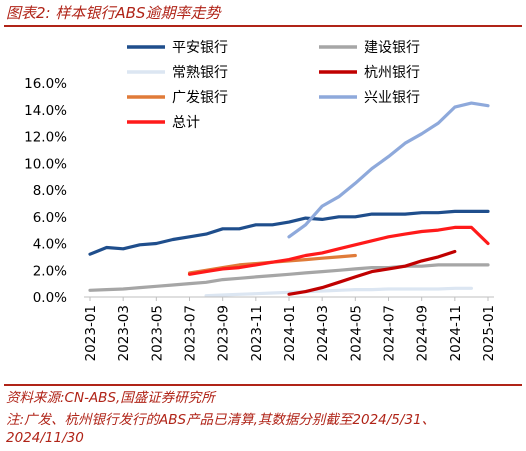 The image size is (526, 451). Describe the element at coordinates (157, 333) in the screenshot. I see `x-tick-label: 2023-05` at that location.